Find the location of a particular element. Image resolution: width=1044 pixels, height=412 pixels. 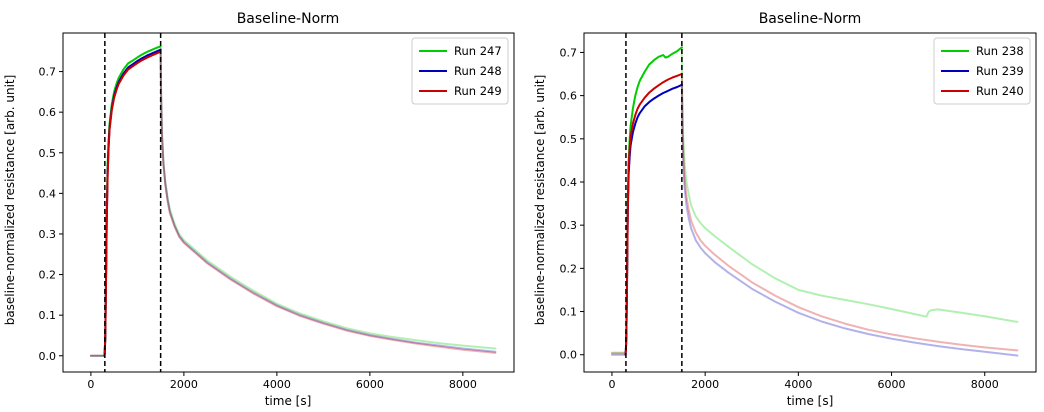

legend-label: Run 238 is located at coordinates (1000, 51).